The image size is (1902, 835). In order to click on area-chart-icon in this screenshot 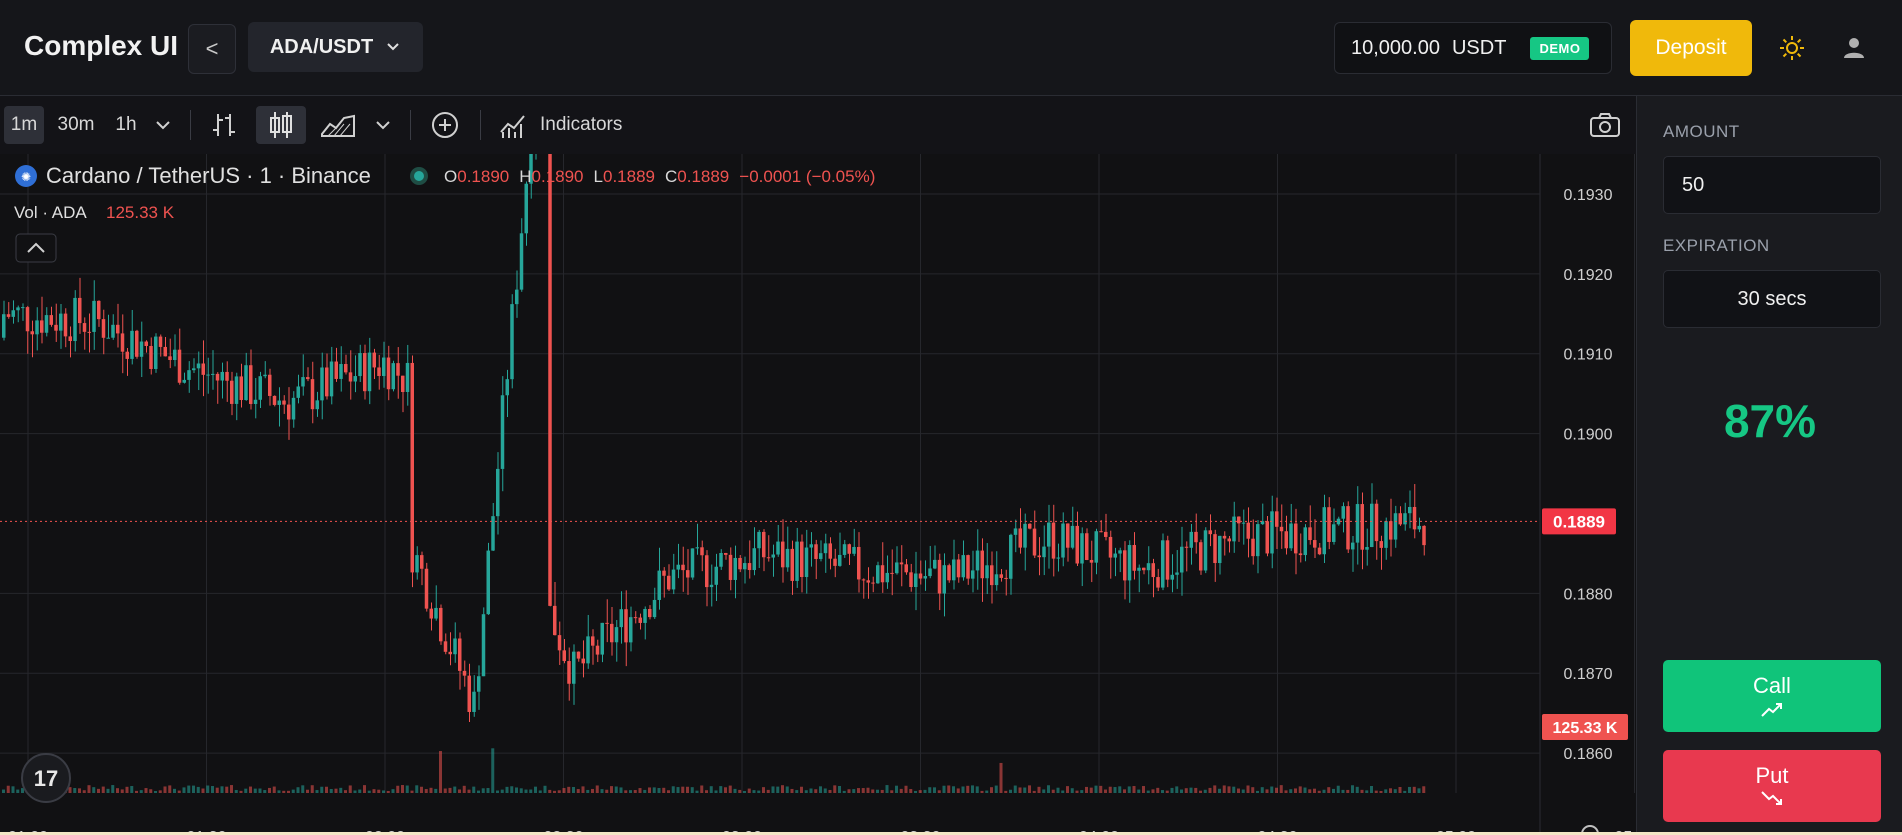, I will do `click(339, 125)`.